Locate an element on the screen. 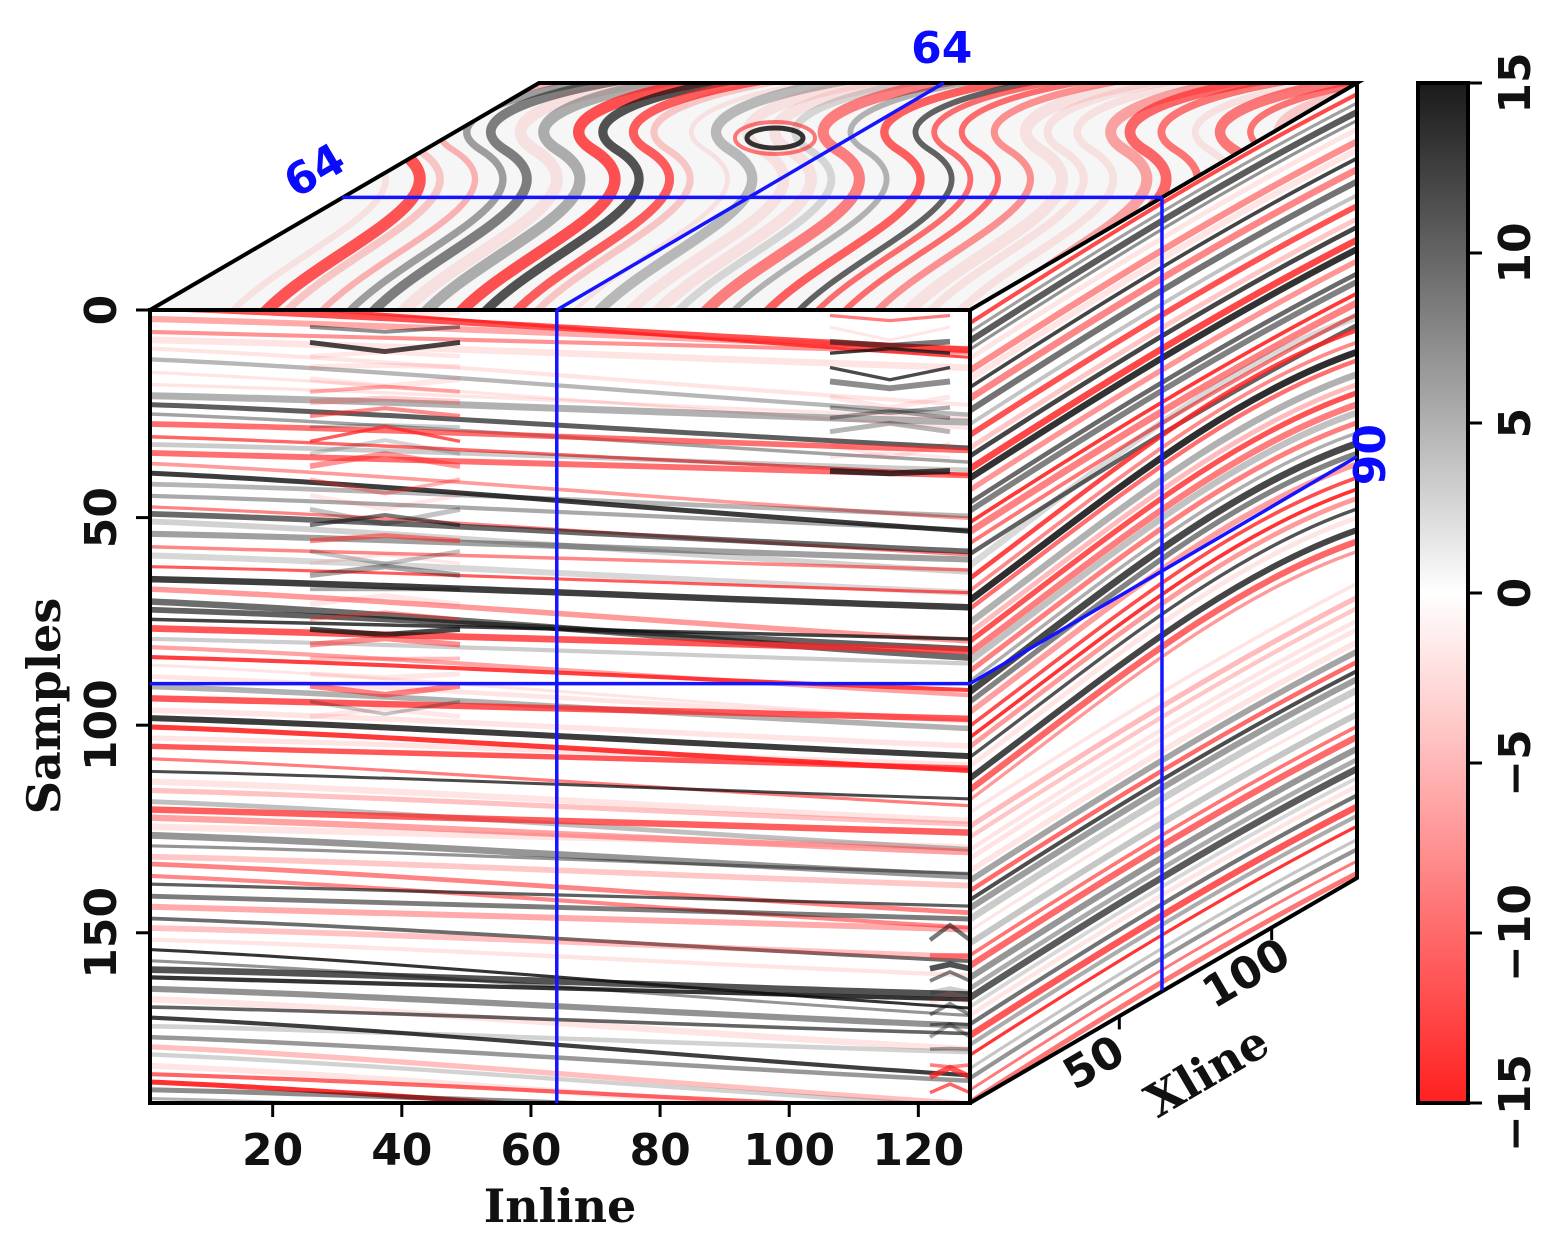 The image size is (1564, 1259). samples-tick-label: 100 is located at coordinates (101, 725).